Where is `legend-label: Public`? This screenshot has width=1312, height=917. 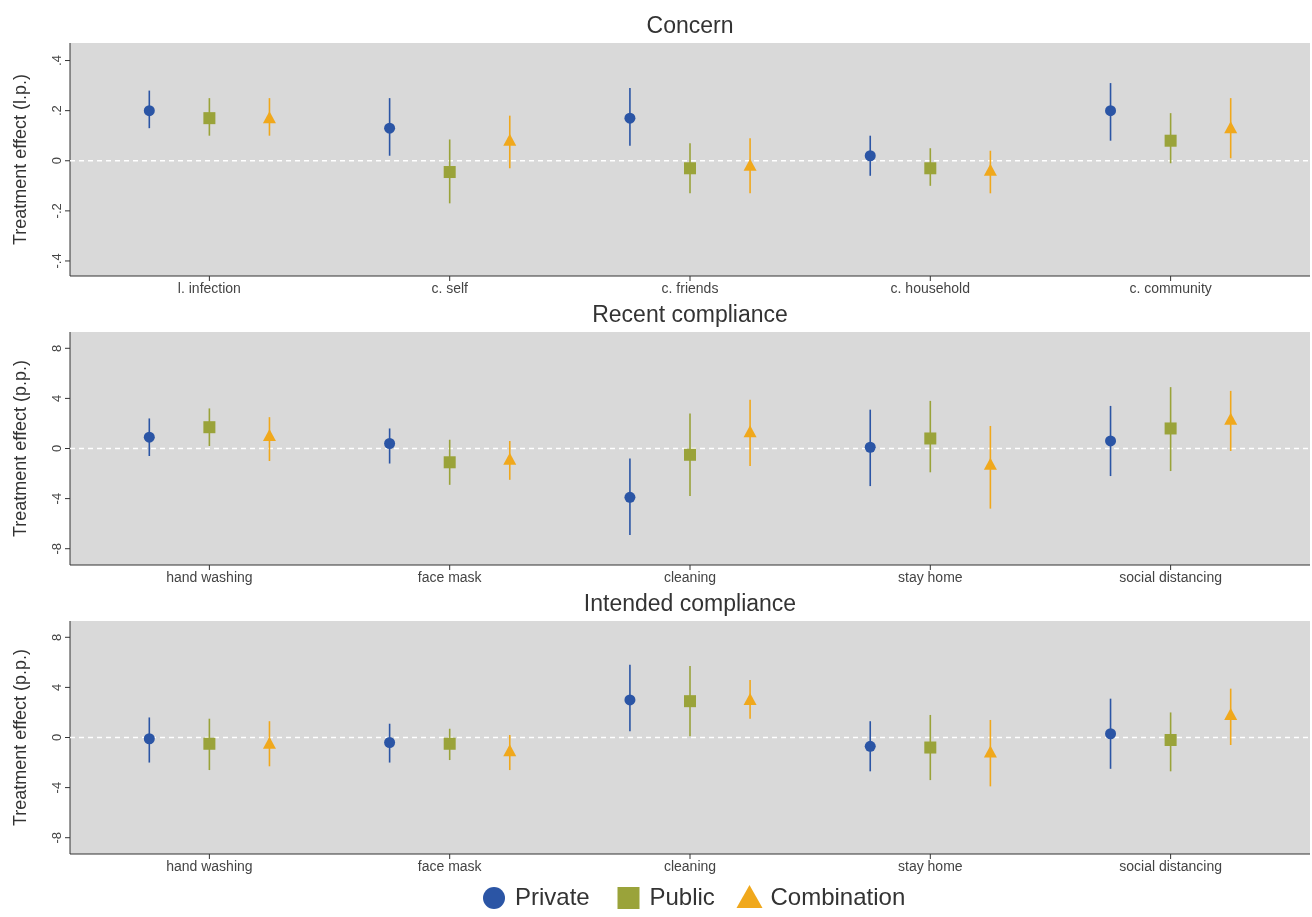
legend-label: Public is located at coordinates (682, 896).